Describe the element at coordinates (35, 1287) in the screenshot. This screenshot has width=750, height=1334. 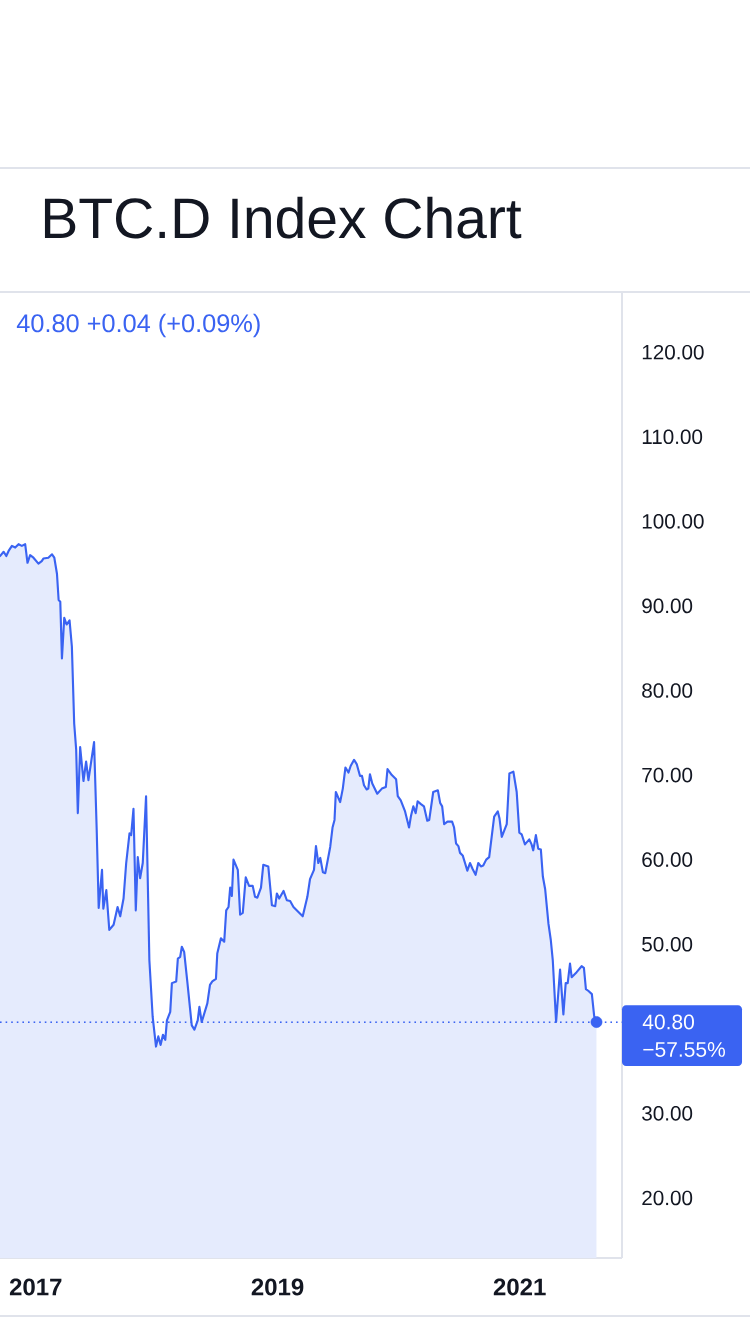
I see `x-tick-label: 2017` at that location.